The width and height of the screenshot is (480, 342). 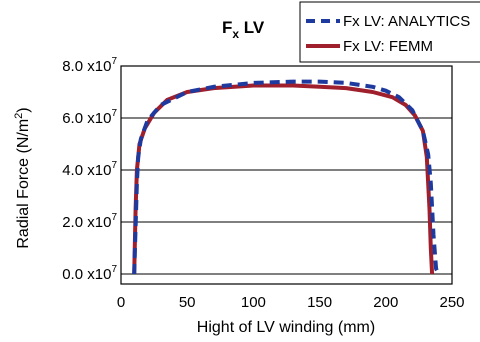 I want to click on legend: Fx LV: ANALYTICS Fx LV: FEMM, so click(x=389, y=32).